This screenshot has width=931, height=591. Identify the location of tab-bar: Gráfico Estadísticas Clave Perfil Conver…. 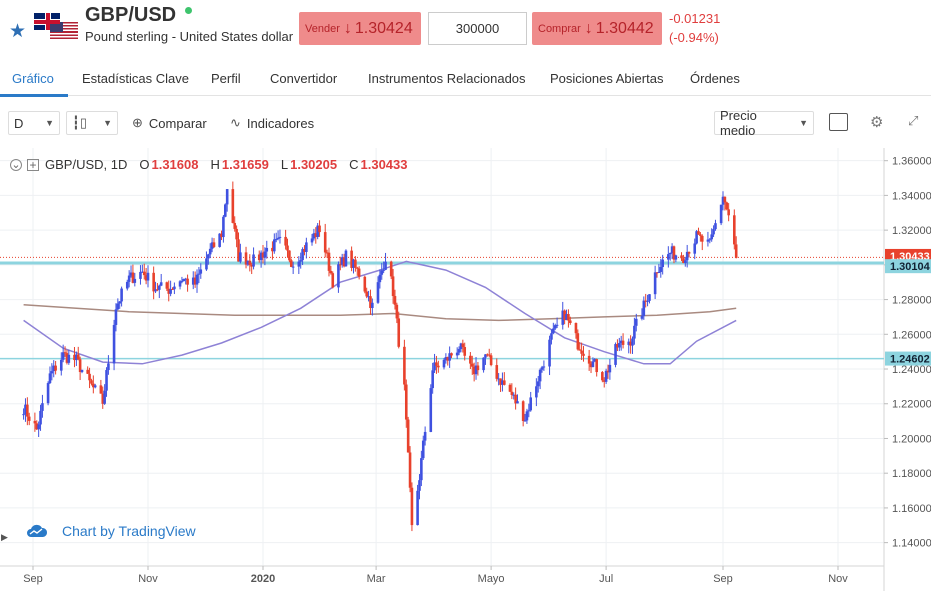
(465, 79).